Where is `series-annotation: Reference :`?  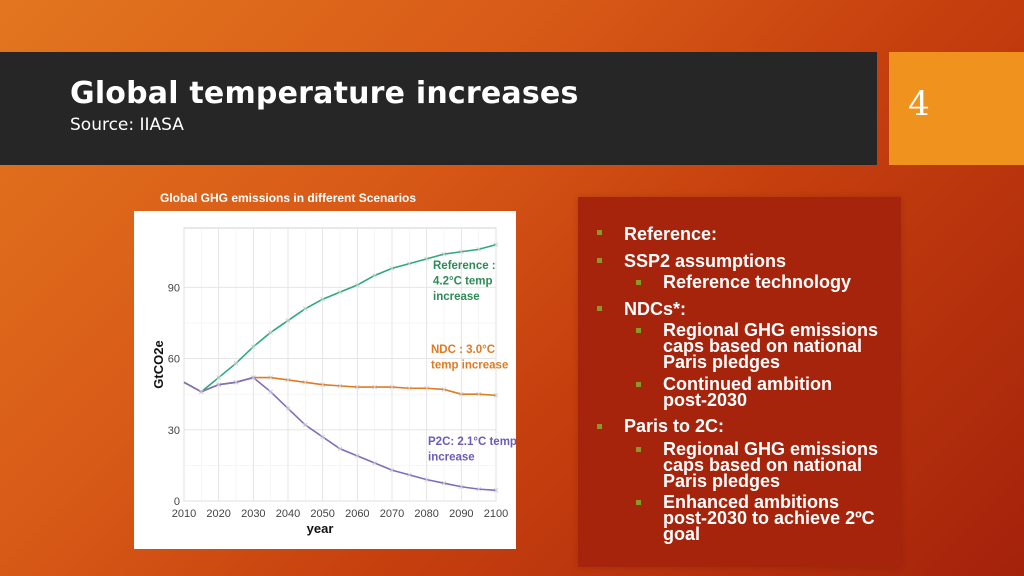 series-annotation: Reference : is located at coordinates (464, 266).